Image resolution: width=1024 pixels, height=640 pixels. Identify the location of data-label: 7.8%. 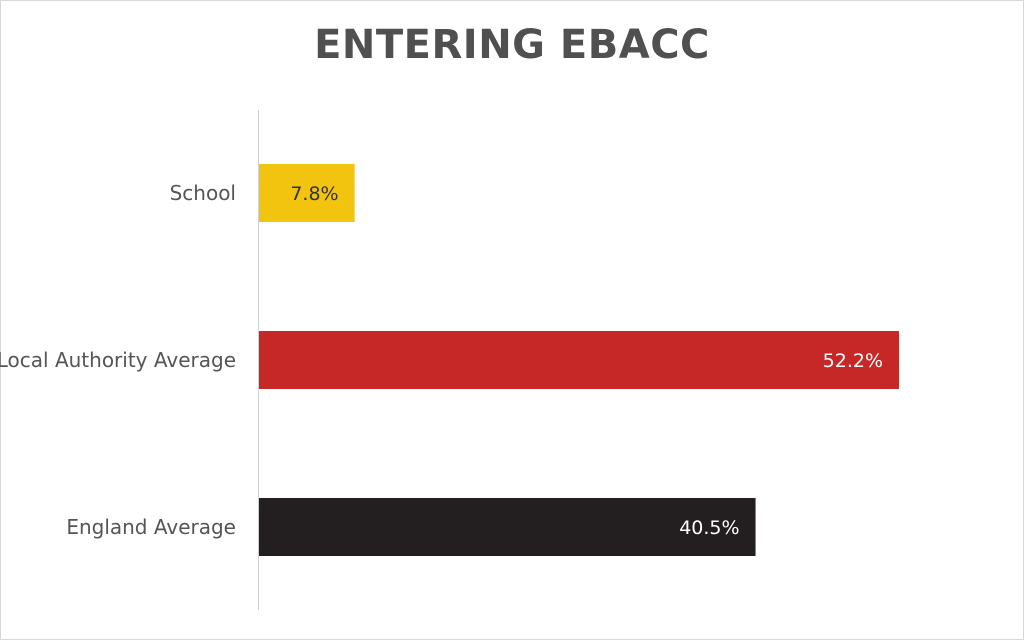
(314, 194).